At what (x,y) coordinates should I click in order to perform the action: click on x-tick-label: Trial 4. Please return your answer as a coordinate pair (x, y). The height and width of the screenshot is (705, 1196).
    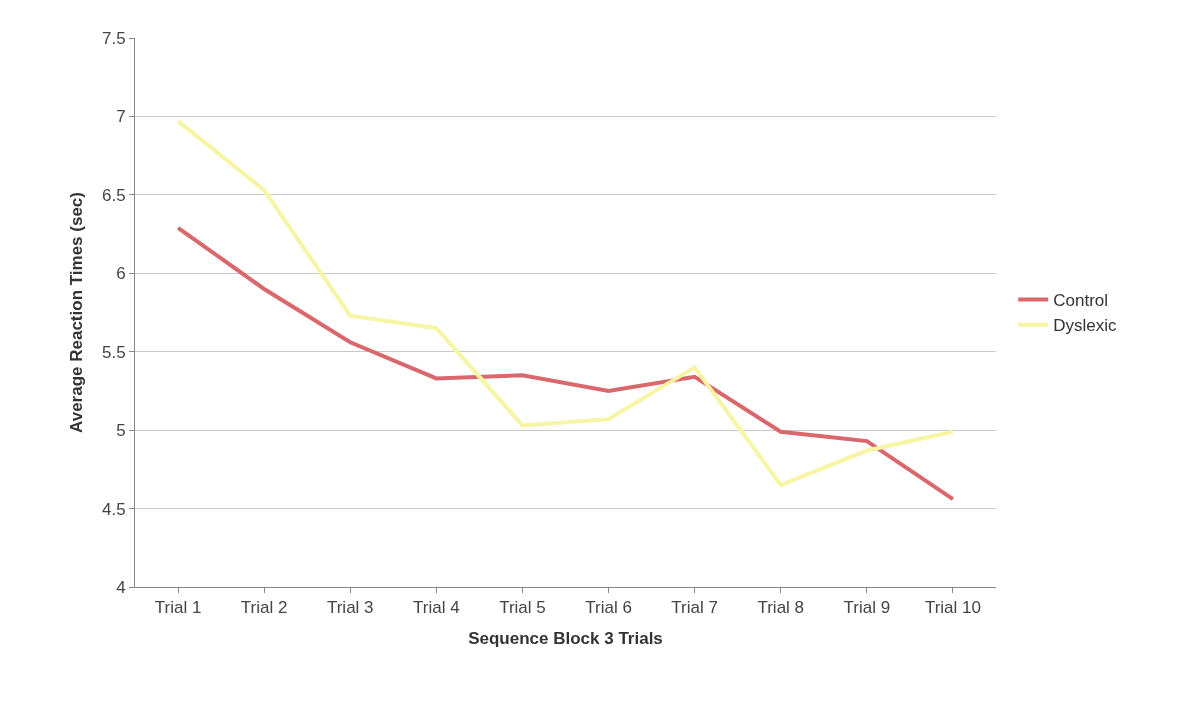
    Looking at the image, I should click on (436, 608).